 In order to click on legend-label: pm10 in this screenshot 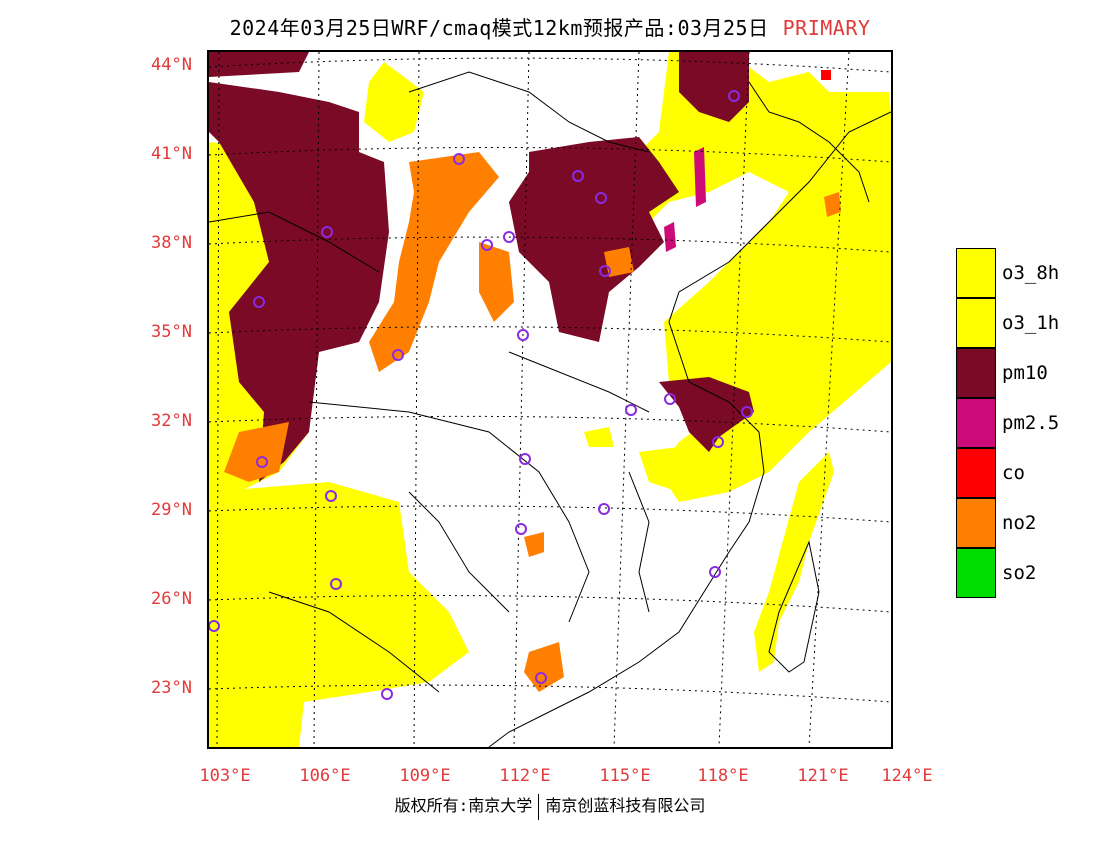, I will do `click(1025, 373)`.